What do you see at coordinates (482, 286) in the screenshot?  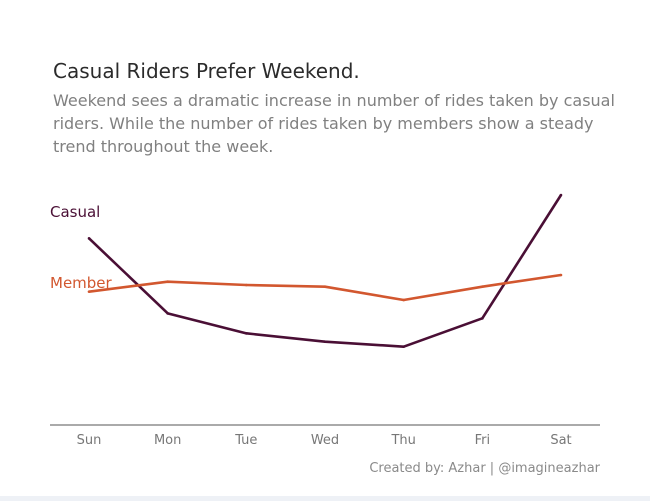 I see `data-point-member-fri` at bounding box center [482, 286].